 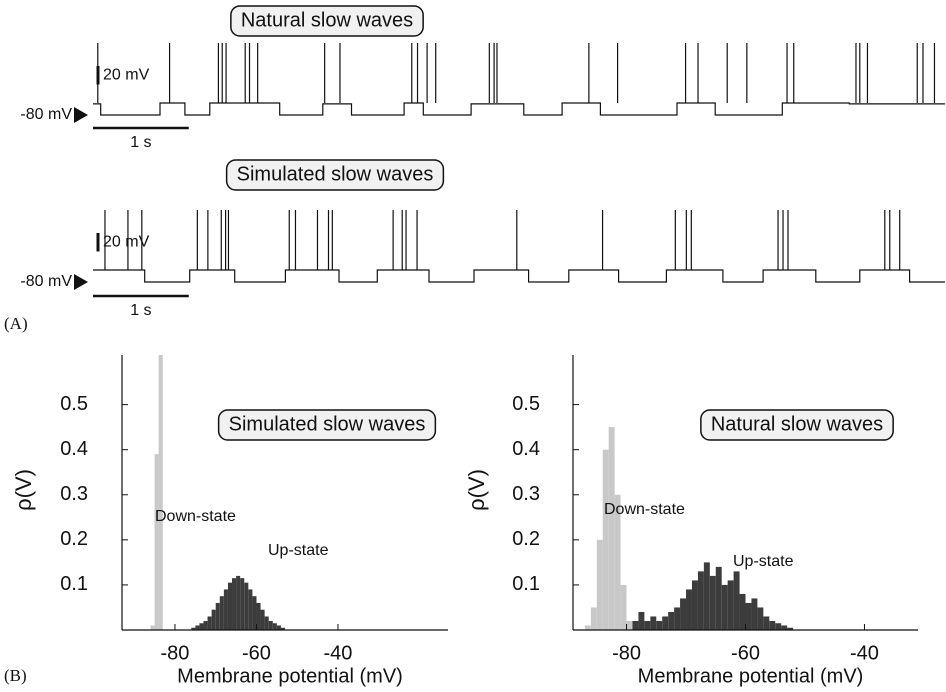 I want to click on panel-label: (A), so click(x=16, y=323).